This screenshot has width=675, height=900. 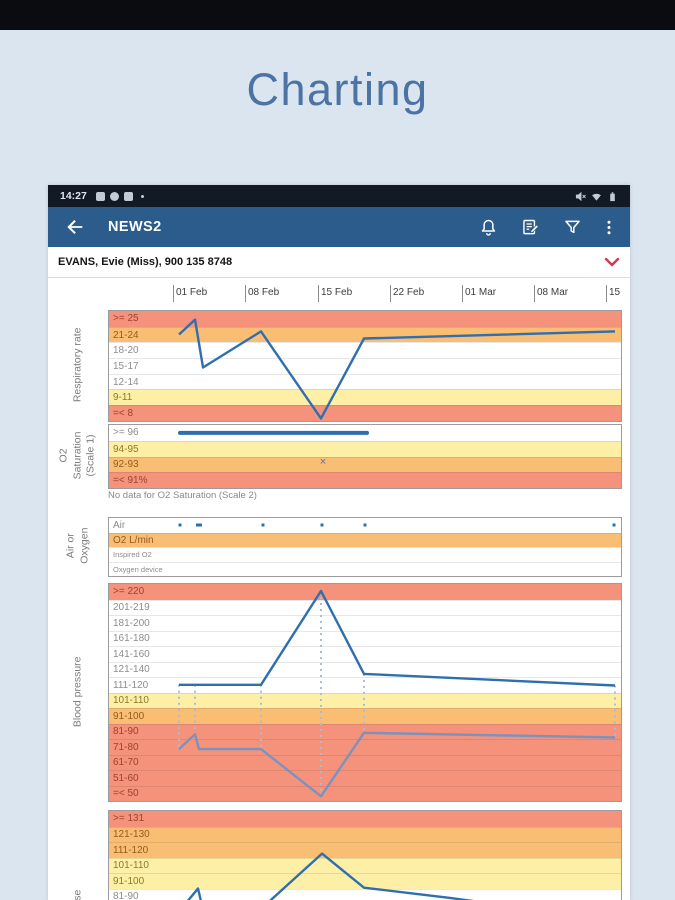 I want to click on o2-saturation-scale-1-series: ×, so click(x=273, y=449).